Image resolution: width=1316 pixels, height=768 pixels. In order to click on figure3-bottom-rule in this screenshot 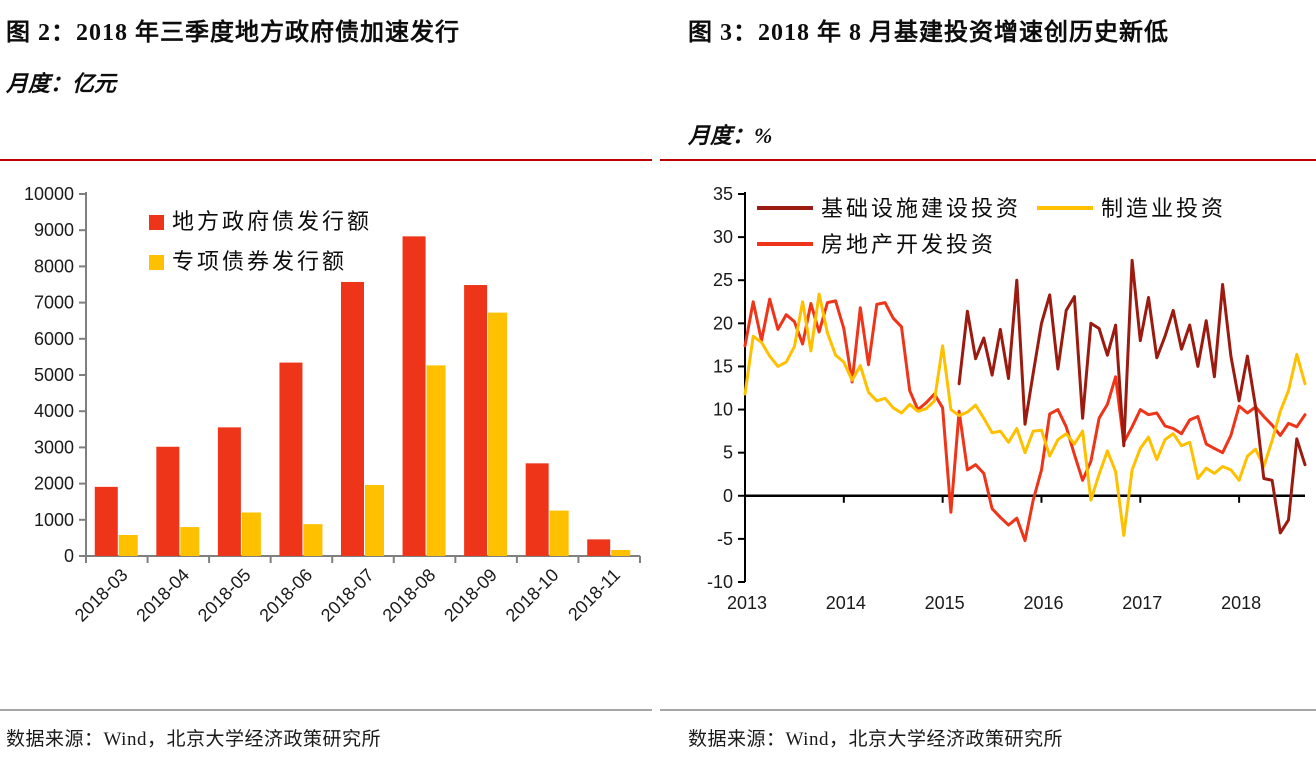, I will do `click(988, 710)`.